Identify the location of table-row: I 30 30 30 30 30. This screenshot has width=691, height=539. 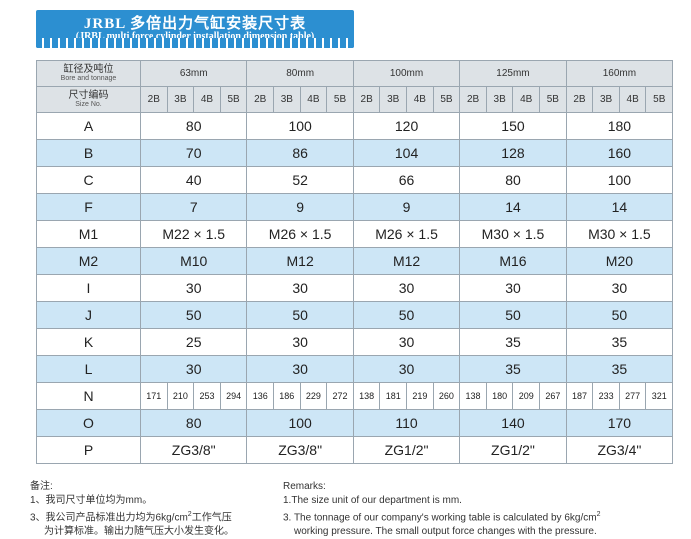
(355, 288).